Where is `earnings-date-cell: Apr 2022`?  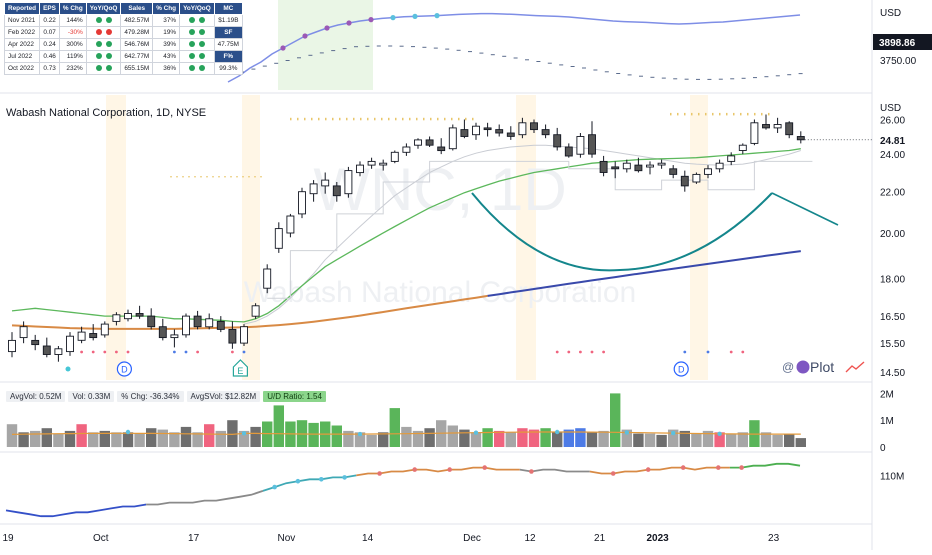
earnings-date-cell: Apr 2022 is located at coordinates (22, 44).